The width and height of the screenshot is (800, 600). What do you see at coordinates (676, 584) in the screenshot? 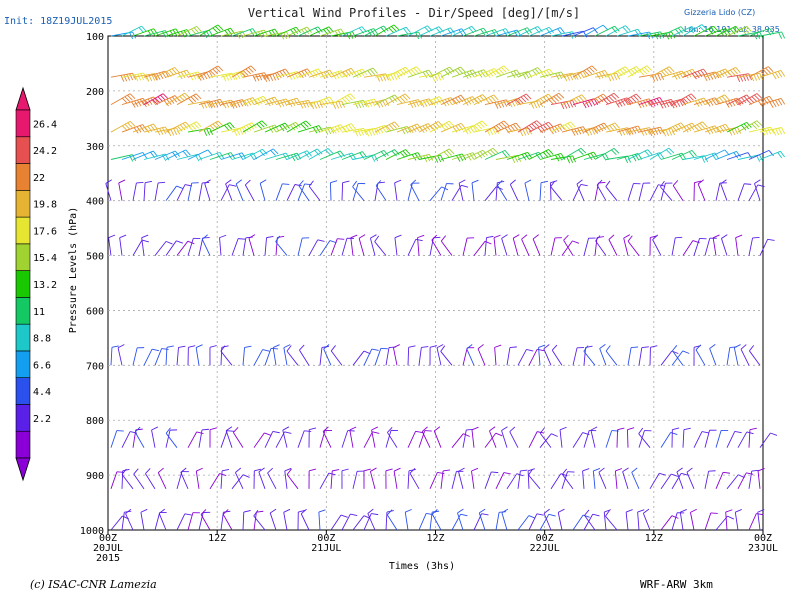
I see `model-text: WRF-ARW 3km` at bounding box center [676, 584].